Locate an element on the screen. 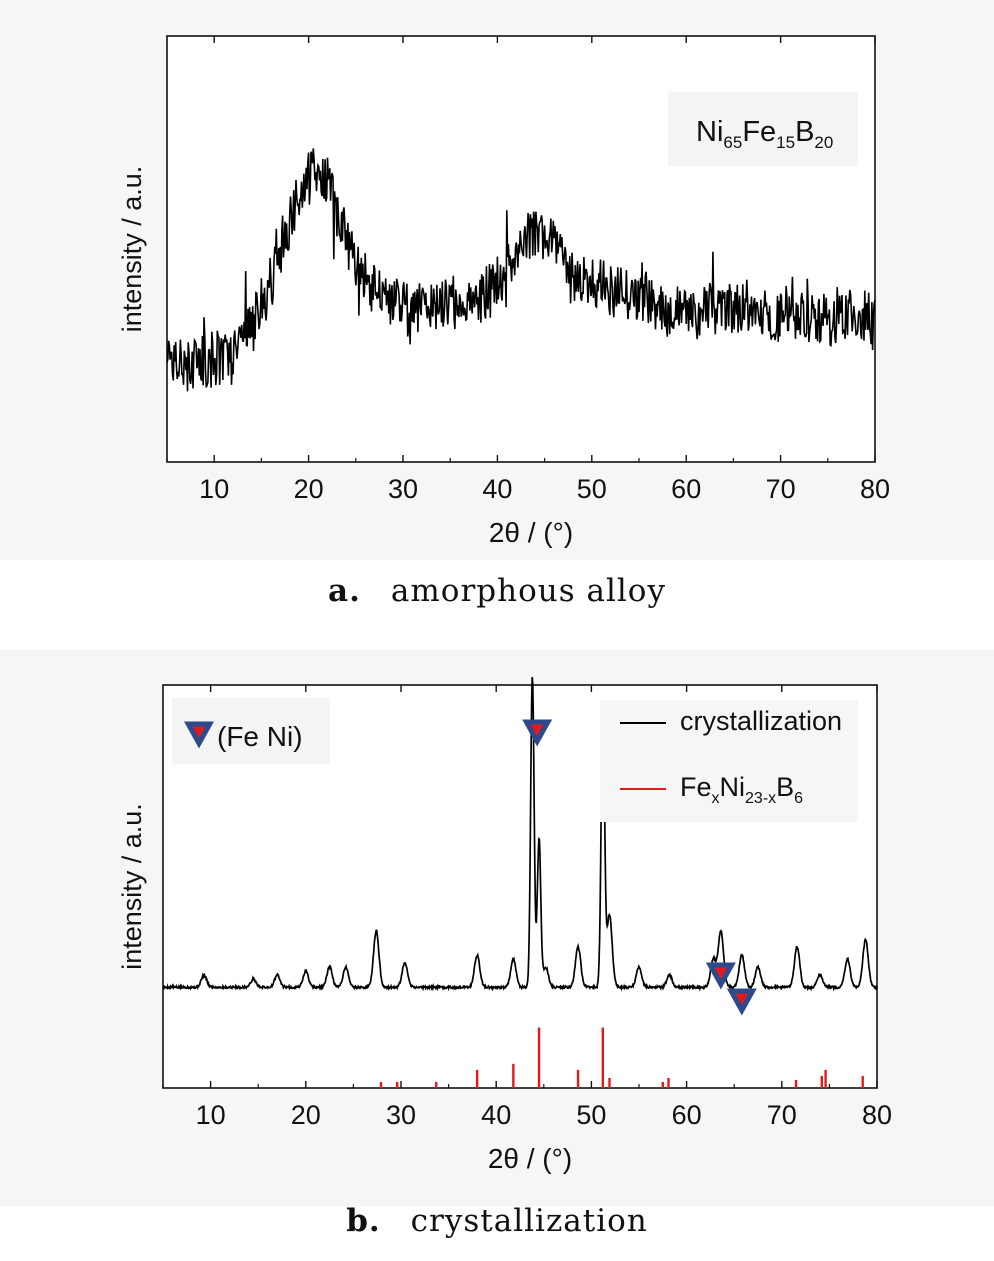 The image size is (994, 1261). chart-a-y-axis-label: intensity / a.u. is located at coordinates (132, 249).